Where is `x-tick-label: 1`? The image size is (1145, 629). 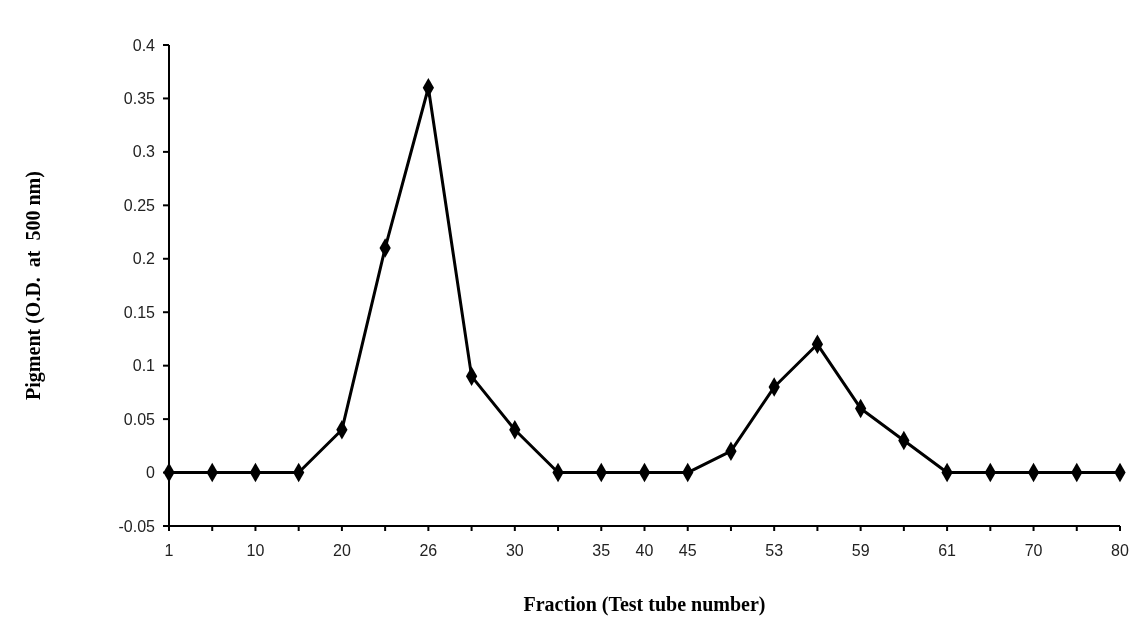 x-tick-label: 1 is located at coordinates (169, 550).